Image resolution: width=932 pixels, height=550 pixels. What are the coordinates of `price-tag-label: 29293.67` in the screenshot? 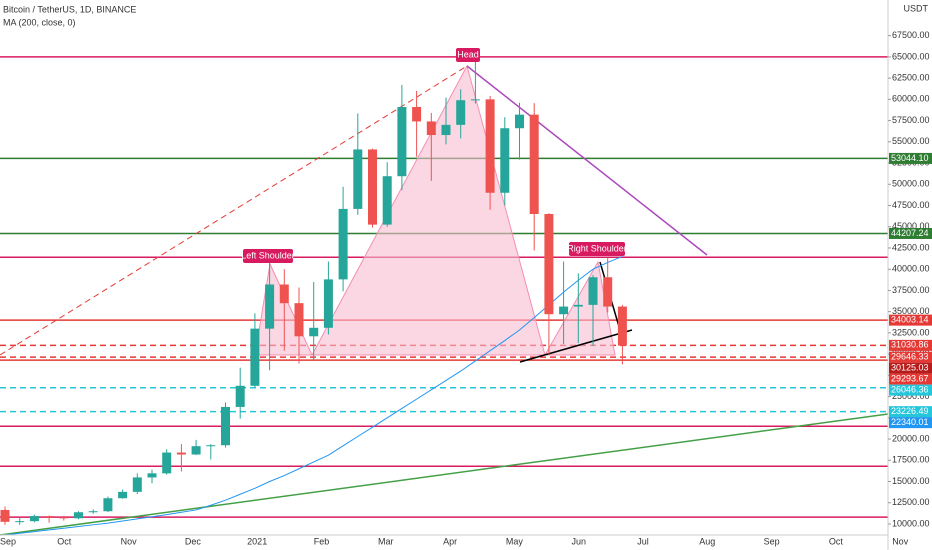 It's located at (910, 378).